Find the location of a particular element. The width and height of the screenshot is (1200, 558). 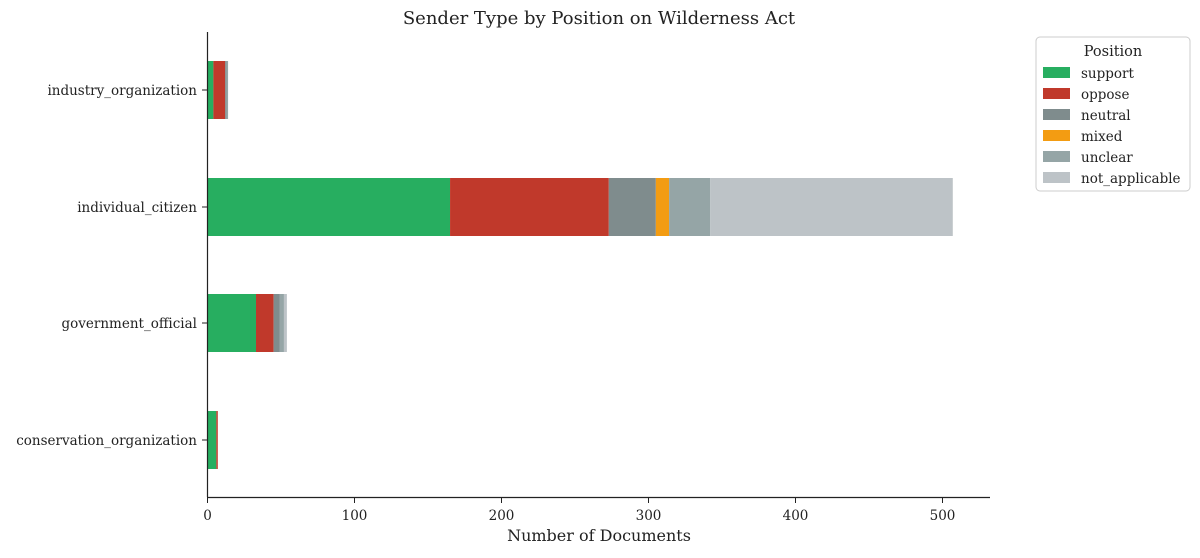

bar-unclear-individual_citizen is located at coordinates (690, 207).